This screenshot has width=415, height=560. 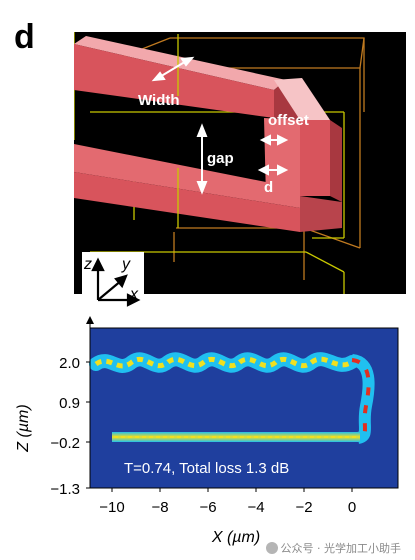 I want to click on y-tick-label: −1.3, so click(x=65, y=489).